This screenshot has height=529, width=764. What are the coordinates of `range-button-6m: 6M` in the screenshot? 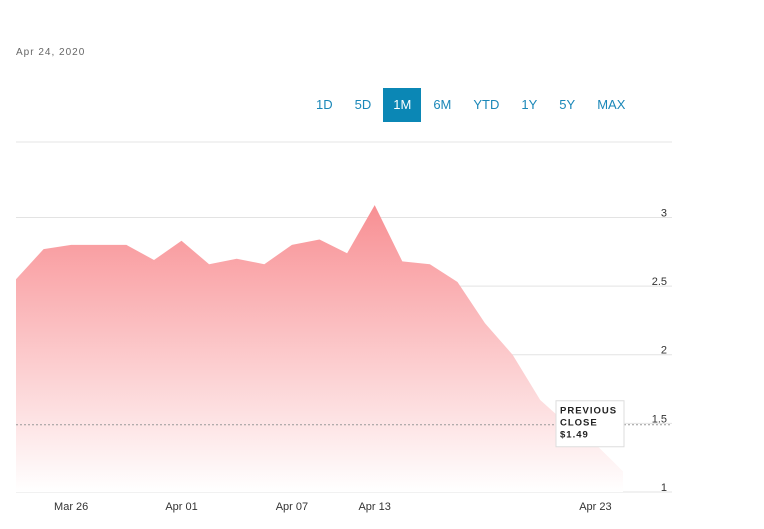 It's located at (442, 104).